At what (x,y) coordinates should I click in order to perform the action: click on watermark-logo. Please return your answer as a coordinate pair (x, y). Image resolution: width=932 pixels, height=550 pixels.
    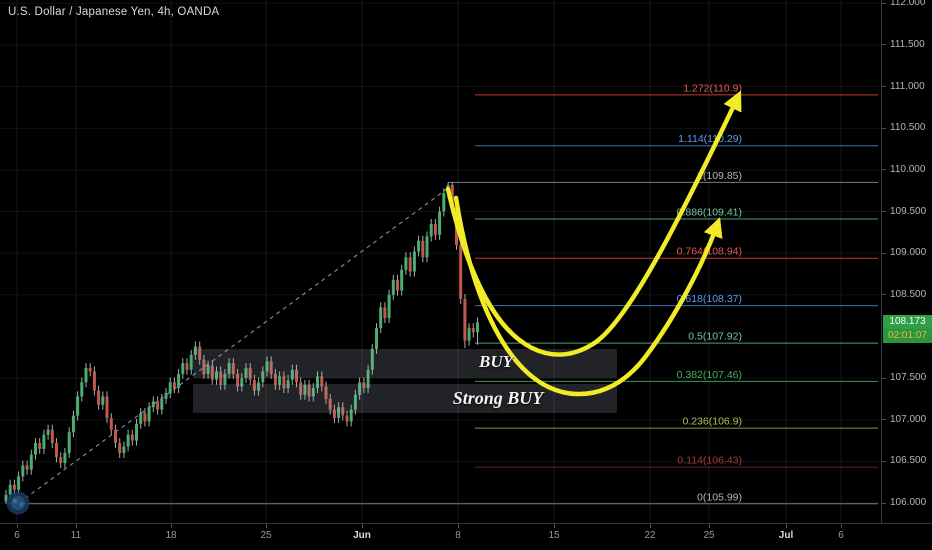
    Looking at the image, I should click on (18, 503).